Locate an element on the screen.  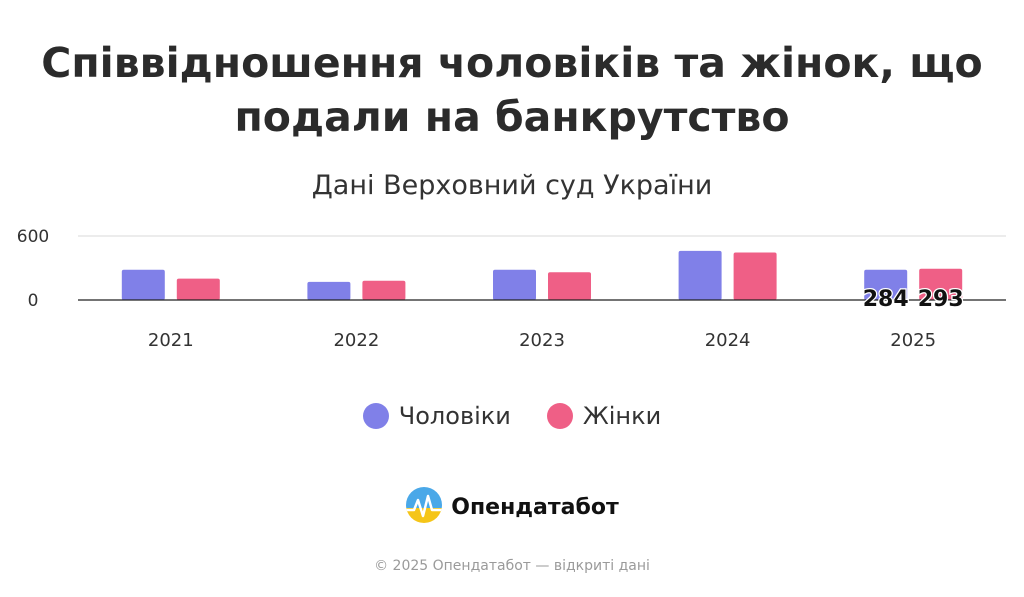
brand: Опендатабот is located at coordinates (512, 507).